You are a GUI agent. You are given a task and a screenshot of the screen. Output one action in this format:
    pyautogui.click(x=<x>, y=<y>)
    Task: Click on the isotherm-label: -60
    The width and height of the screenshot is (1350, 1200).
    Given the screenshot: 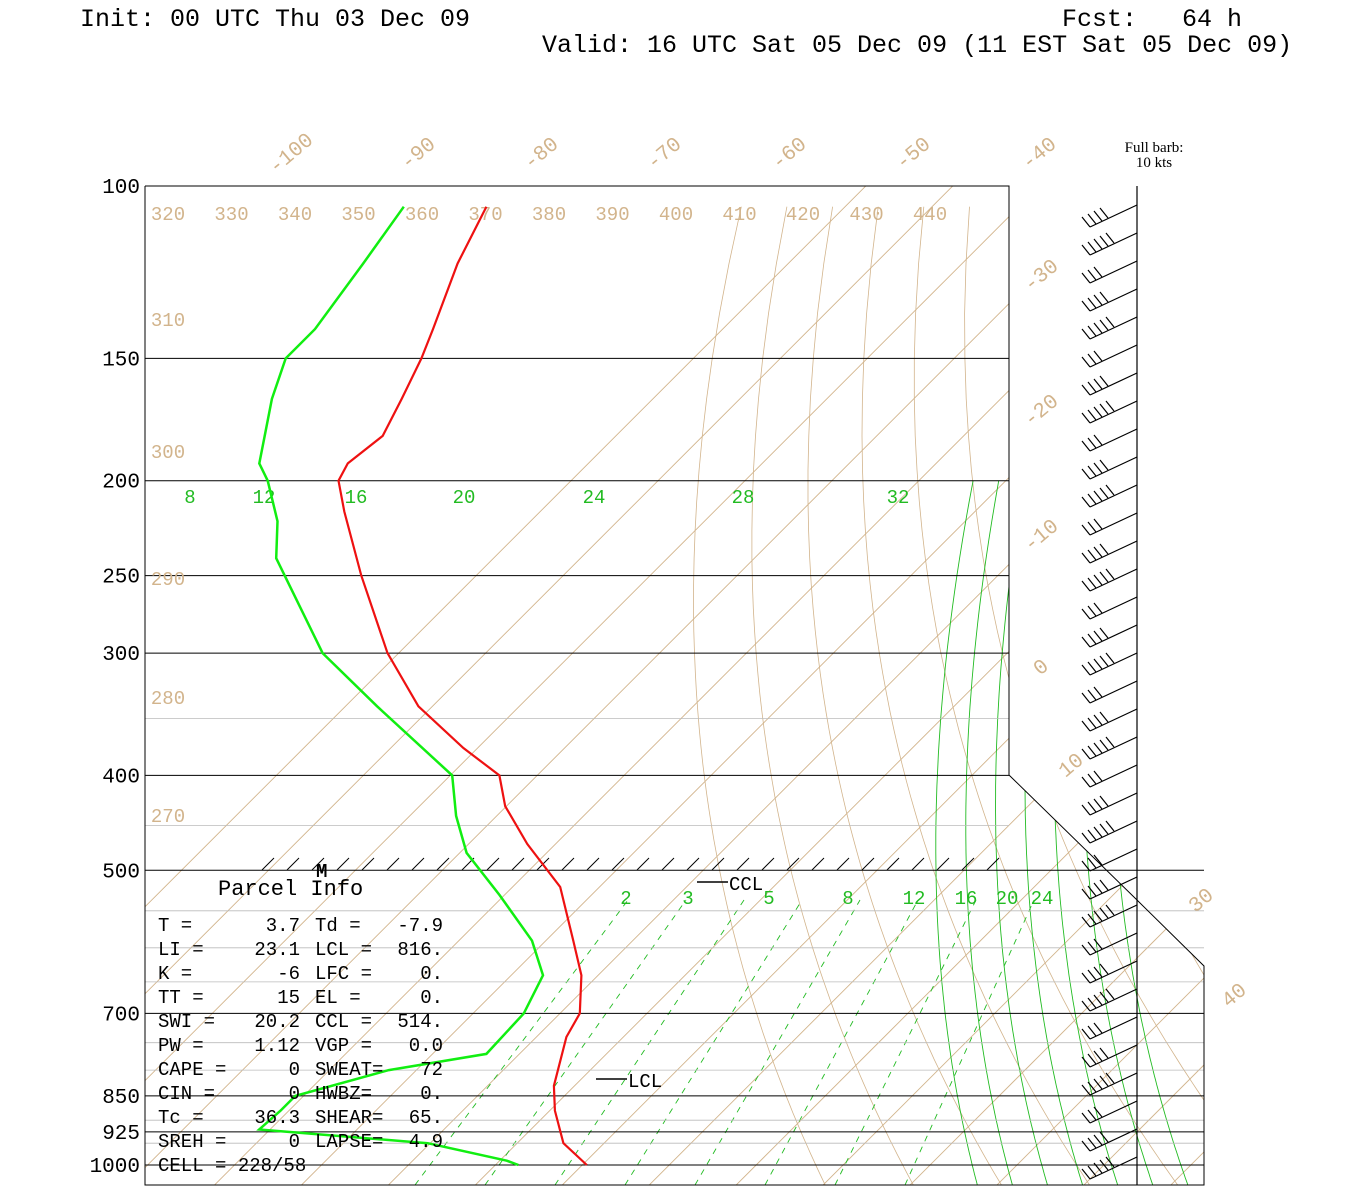 What is the action you would take?
    pyautogui.click(x=790, y=155)
    